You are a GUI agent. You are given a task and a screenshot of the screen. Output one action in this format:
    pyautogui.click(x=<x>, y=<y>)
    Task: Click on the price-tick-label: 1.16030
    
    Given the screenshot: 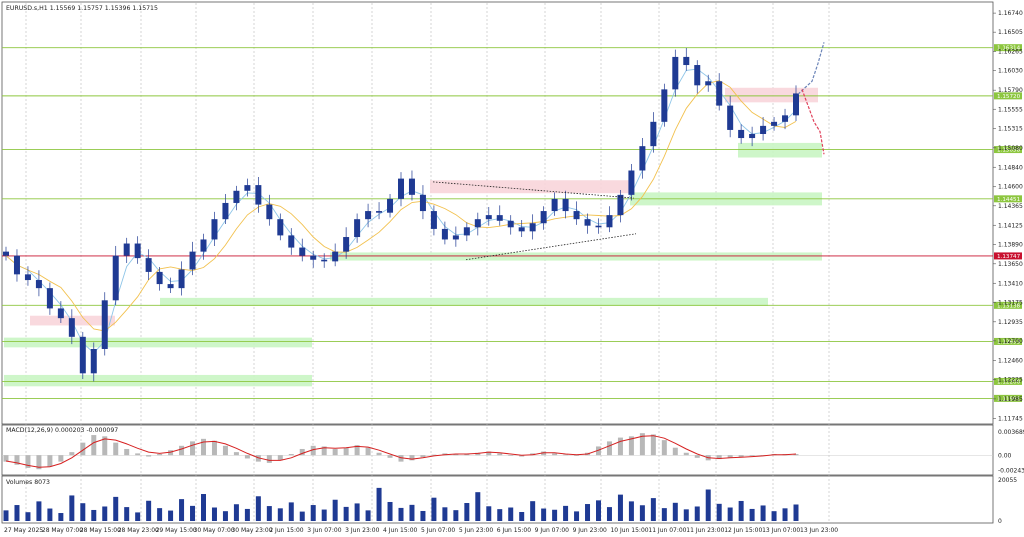 What is the action you would take?
    pyautogui.click(x=1010, y=71)
    